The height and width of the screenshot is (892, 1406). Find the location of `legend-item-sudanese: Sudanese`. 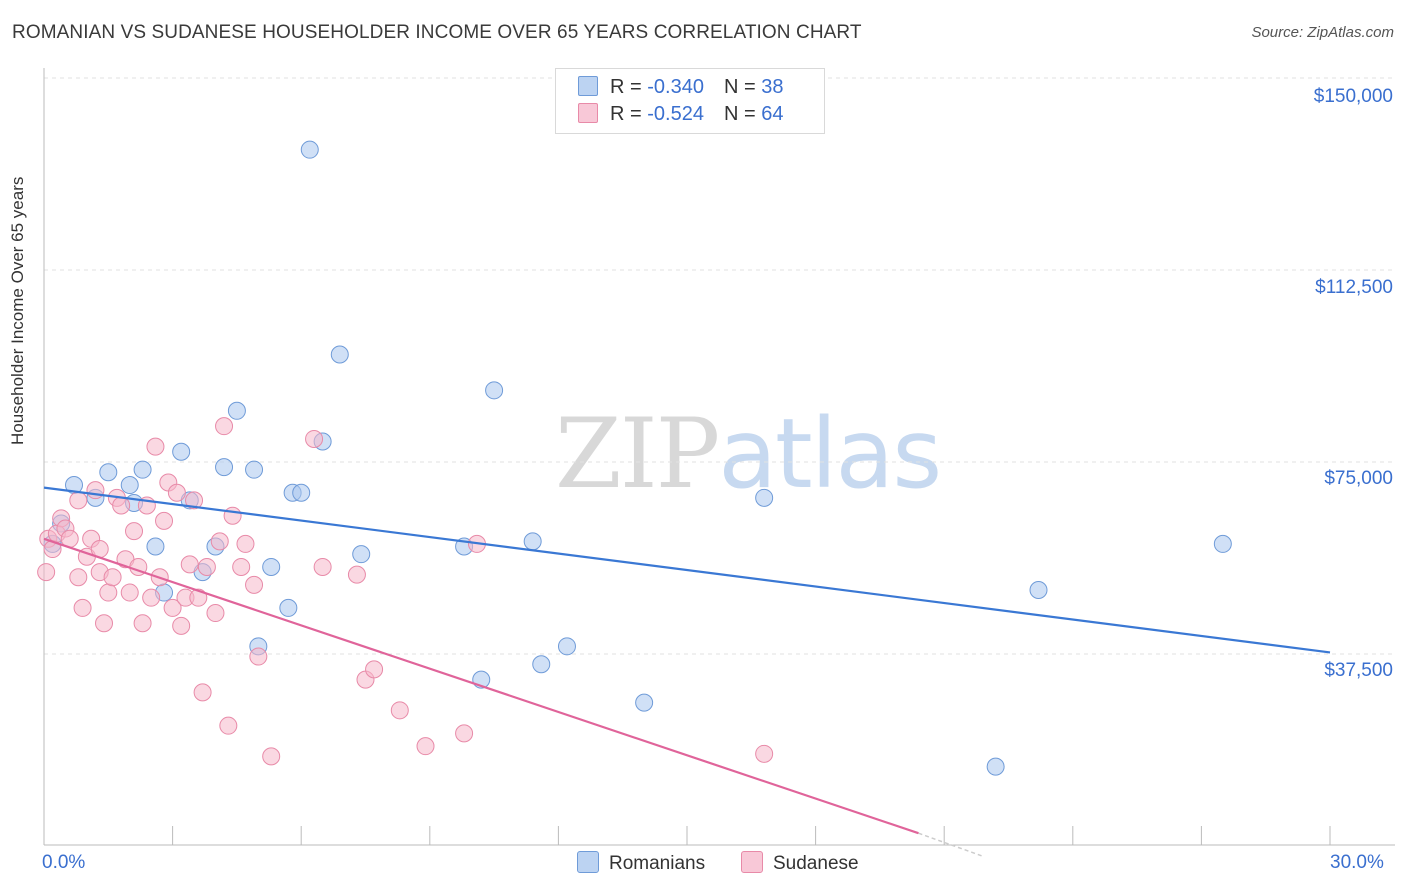

legend-item-sudanese: Sudanese is located at coordinates (800, 863).